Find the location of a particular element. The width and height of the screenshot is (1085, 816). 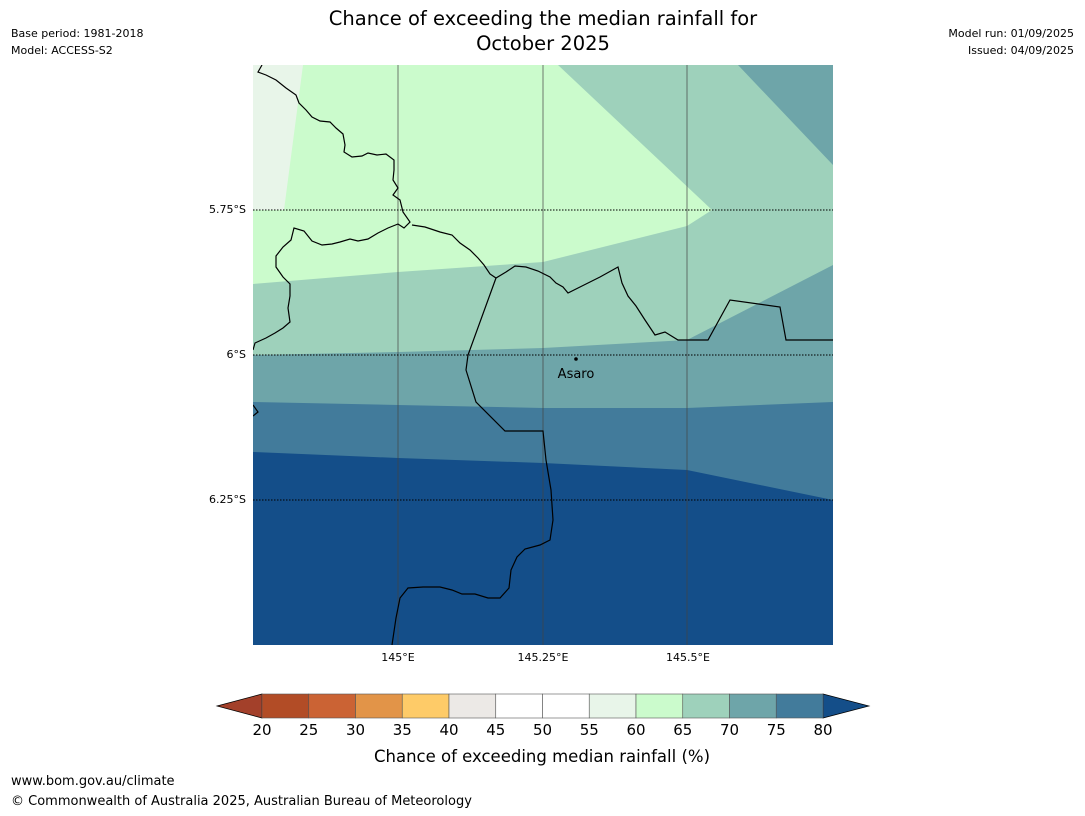

colorbar-tick-label: 30 is located at coordinates (355, 730).